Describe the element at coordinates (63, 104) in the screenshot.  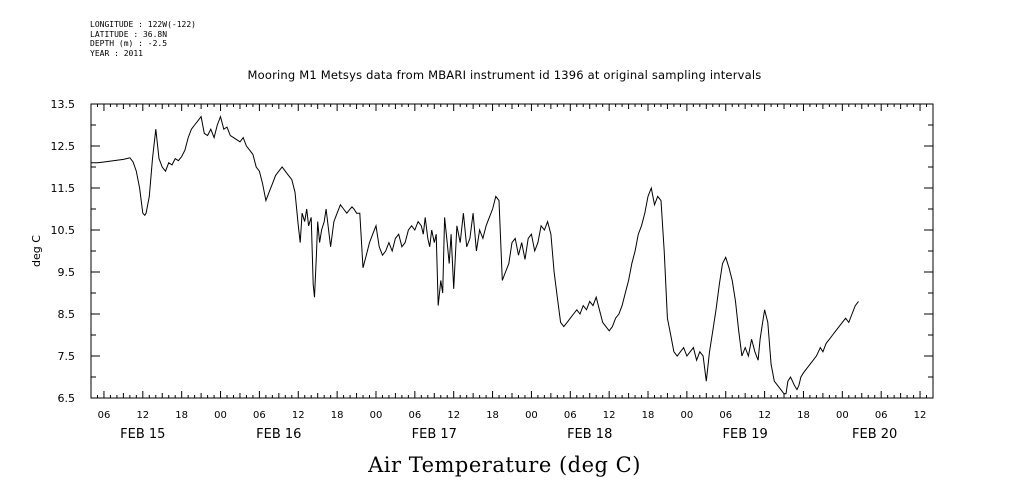
I see `y-tick-label: 13.5` at that location.